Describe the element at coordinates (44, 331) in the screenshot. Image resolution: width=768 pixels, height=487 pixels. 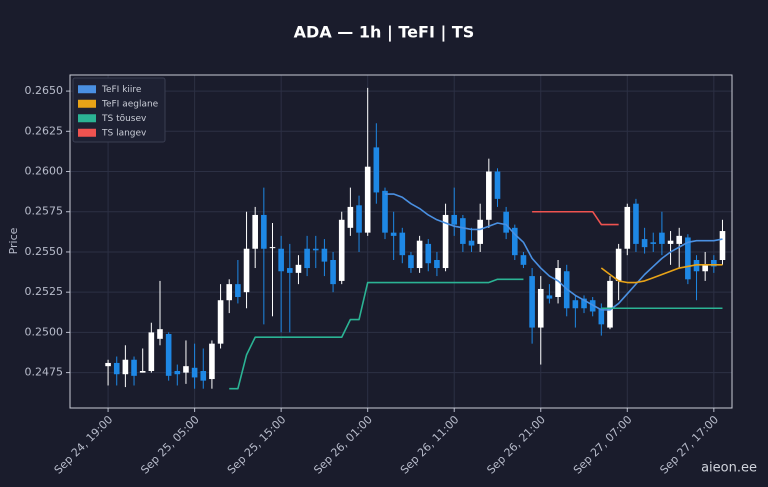
I see `y-tick-label: 0.2500` at that location.